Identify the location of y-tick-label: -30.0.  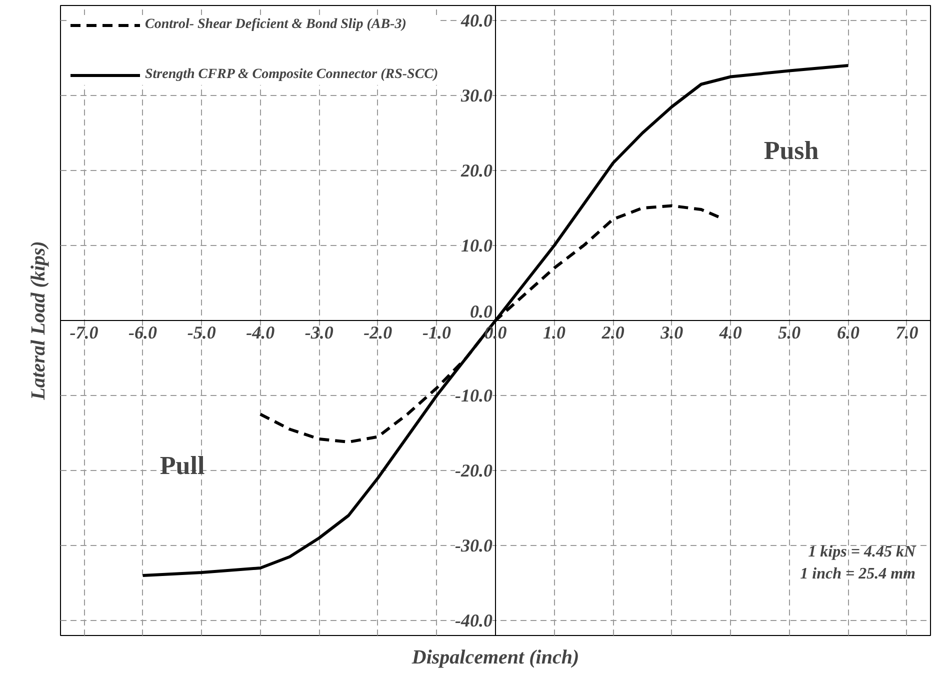
(474, 546).